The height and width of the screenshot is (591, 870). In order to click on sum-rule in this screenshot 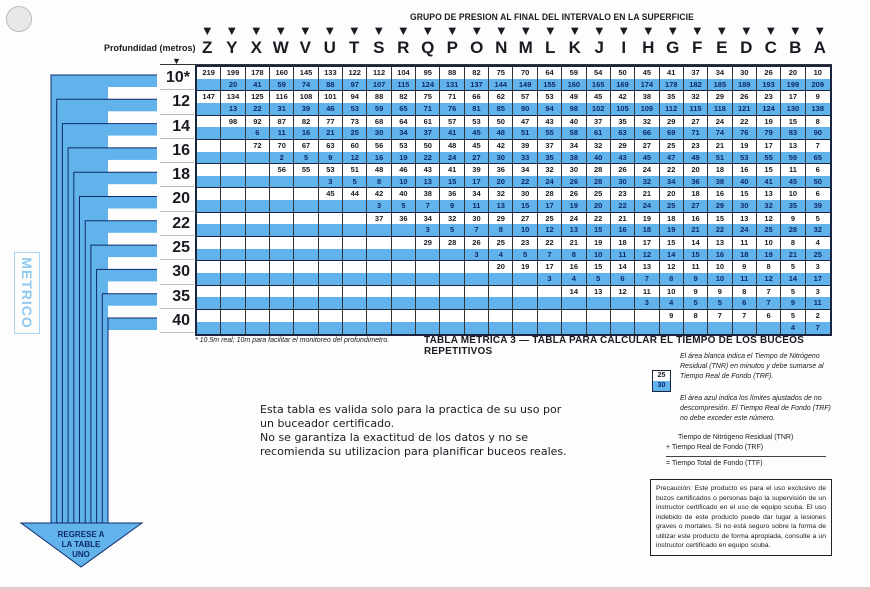, I will do `click(746, 456)`.